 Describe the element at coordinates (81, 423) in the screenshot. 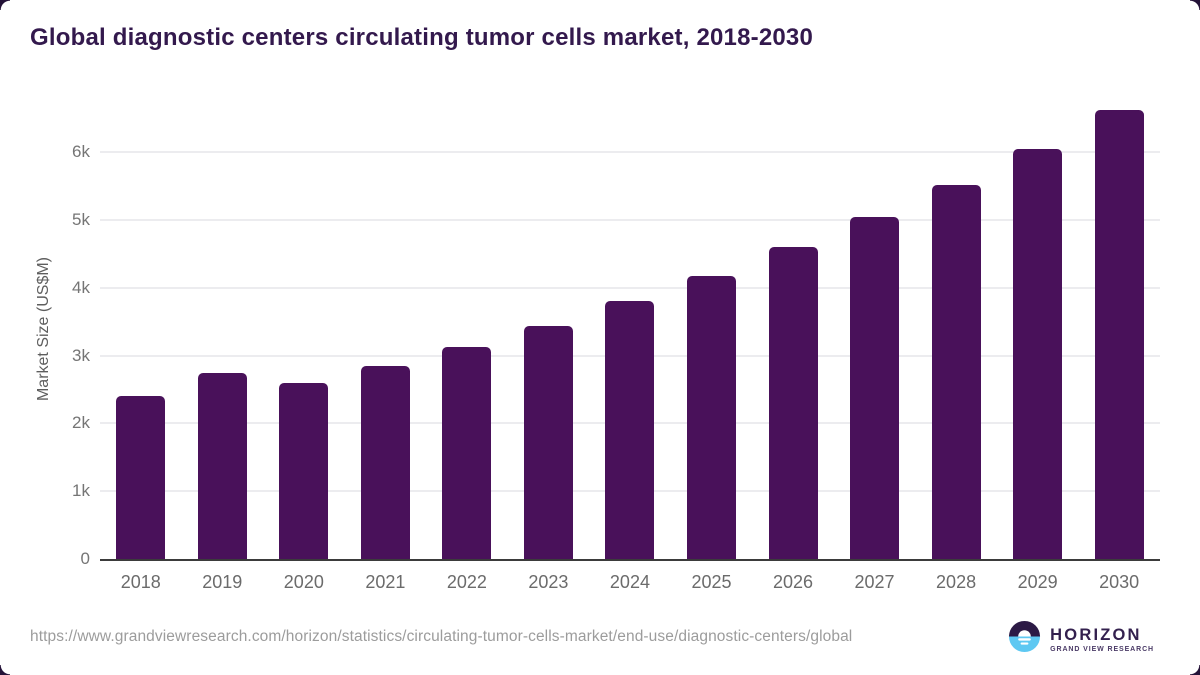

I see `y-tick-label: 2k` at that location.